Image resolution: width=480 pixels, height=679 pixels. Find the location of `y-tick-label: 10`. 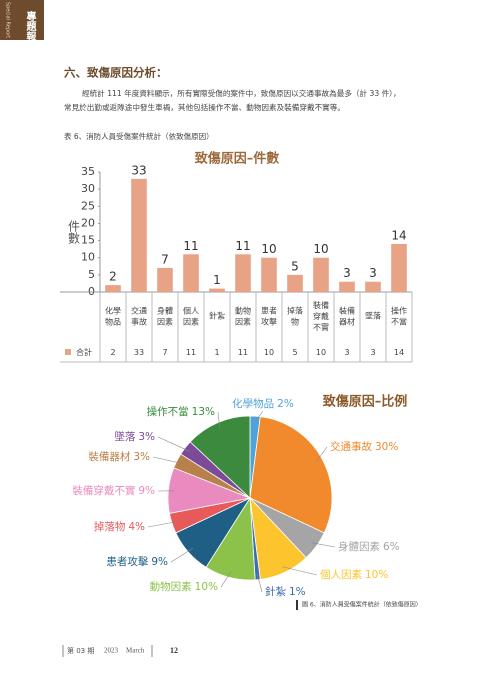

y-tick-label: 10 is located at coordinates (88, 257).